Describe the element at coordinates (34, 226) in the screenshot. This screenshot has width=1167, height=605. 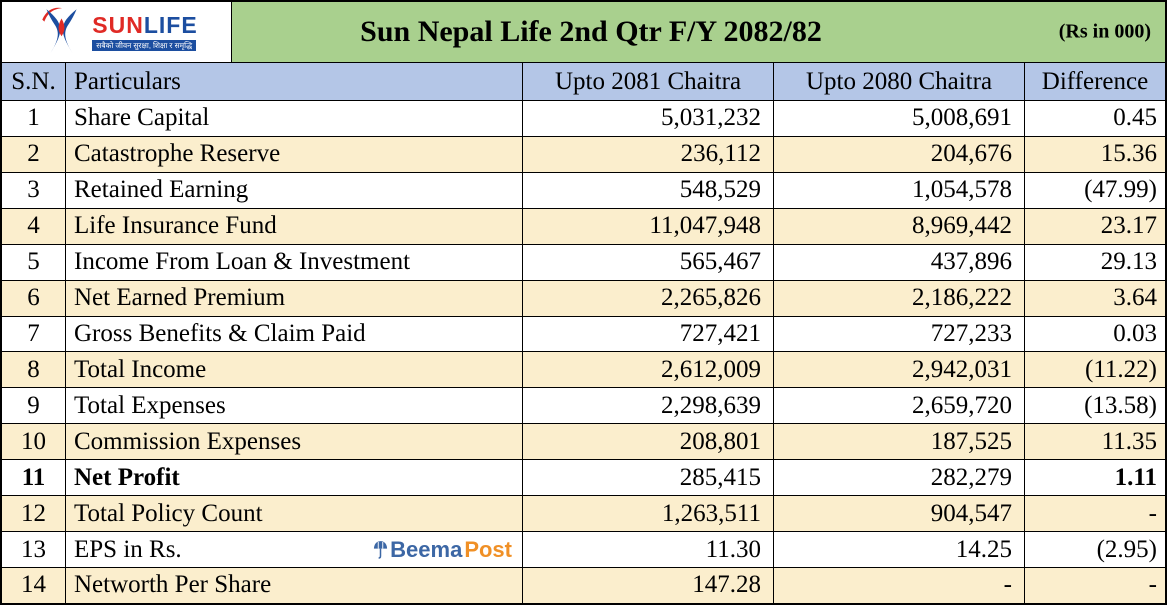
I see `sn-cell: 4` at that location.